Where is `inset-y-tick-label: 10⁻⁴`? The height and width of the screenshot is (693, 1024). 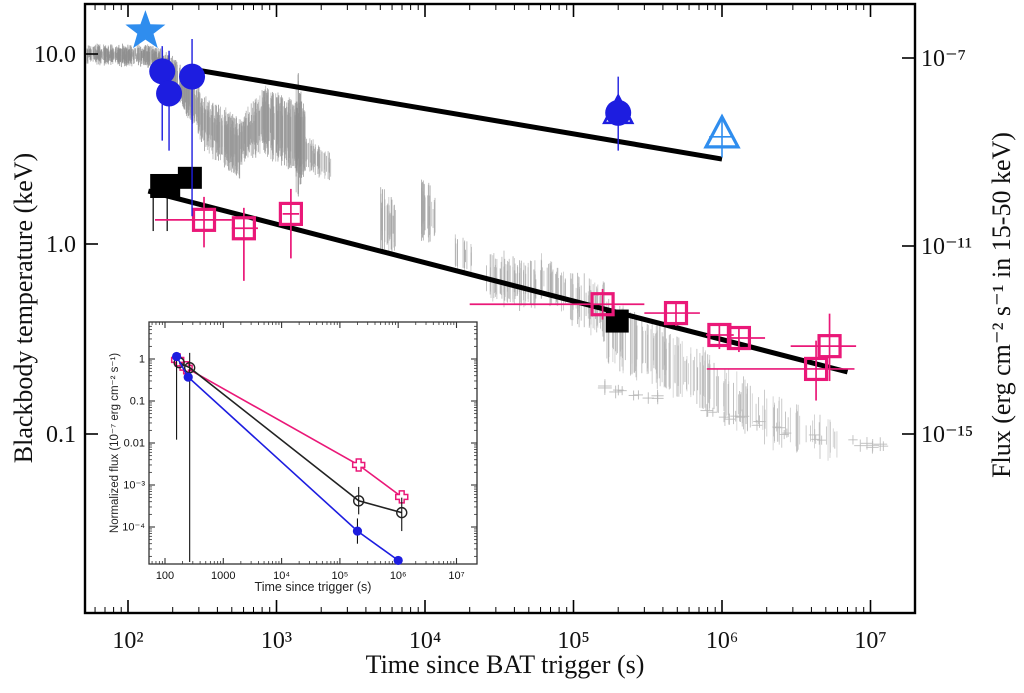
inset-y-tick-label: 10⁻⁴ is located at coordinates (133, 528).